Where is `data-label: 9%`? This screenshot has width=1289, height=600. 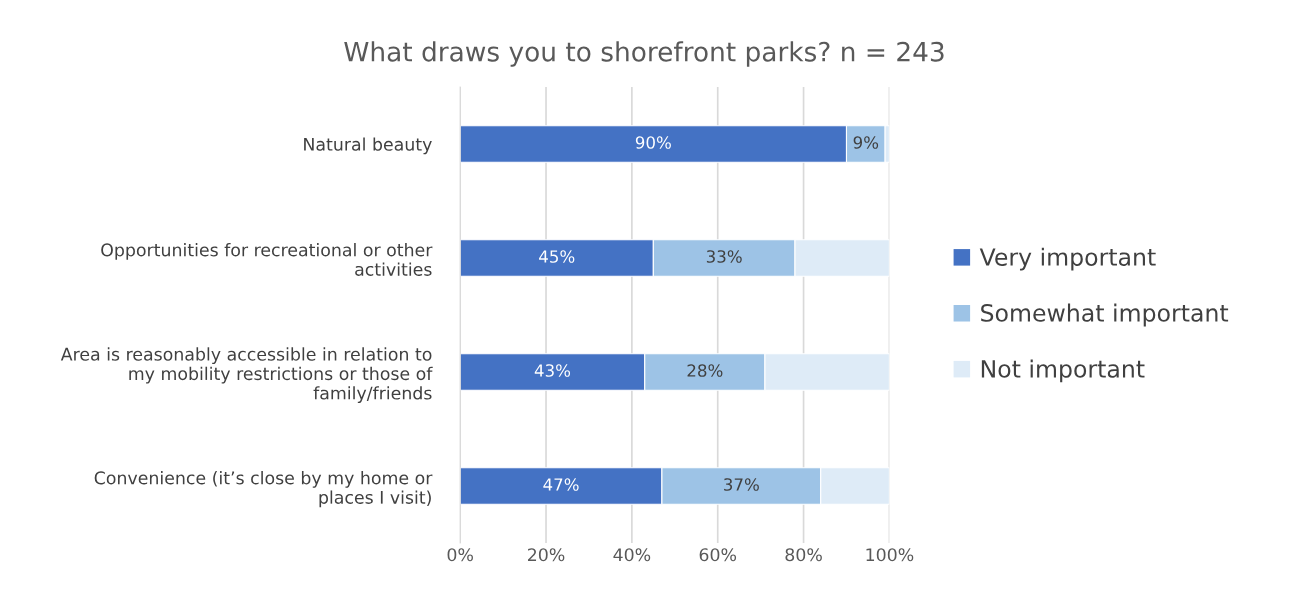 data-label: 9% is located at coordinates (866, 142).